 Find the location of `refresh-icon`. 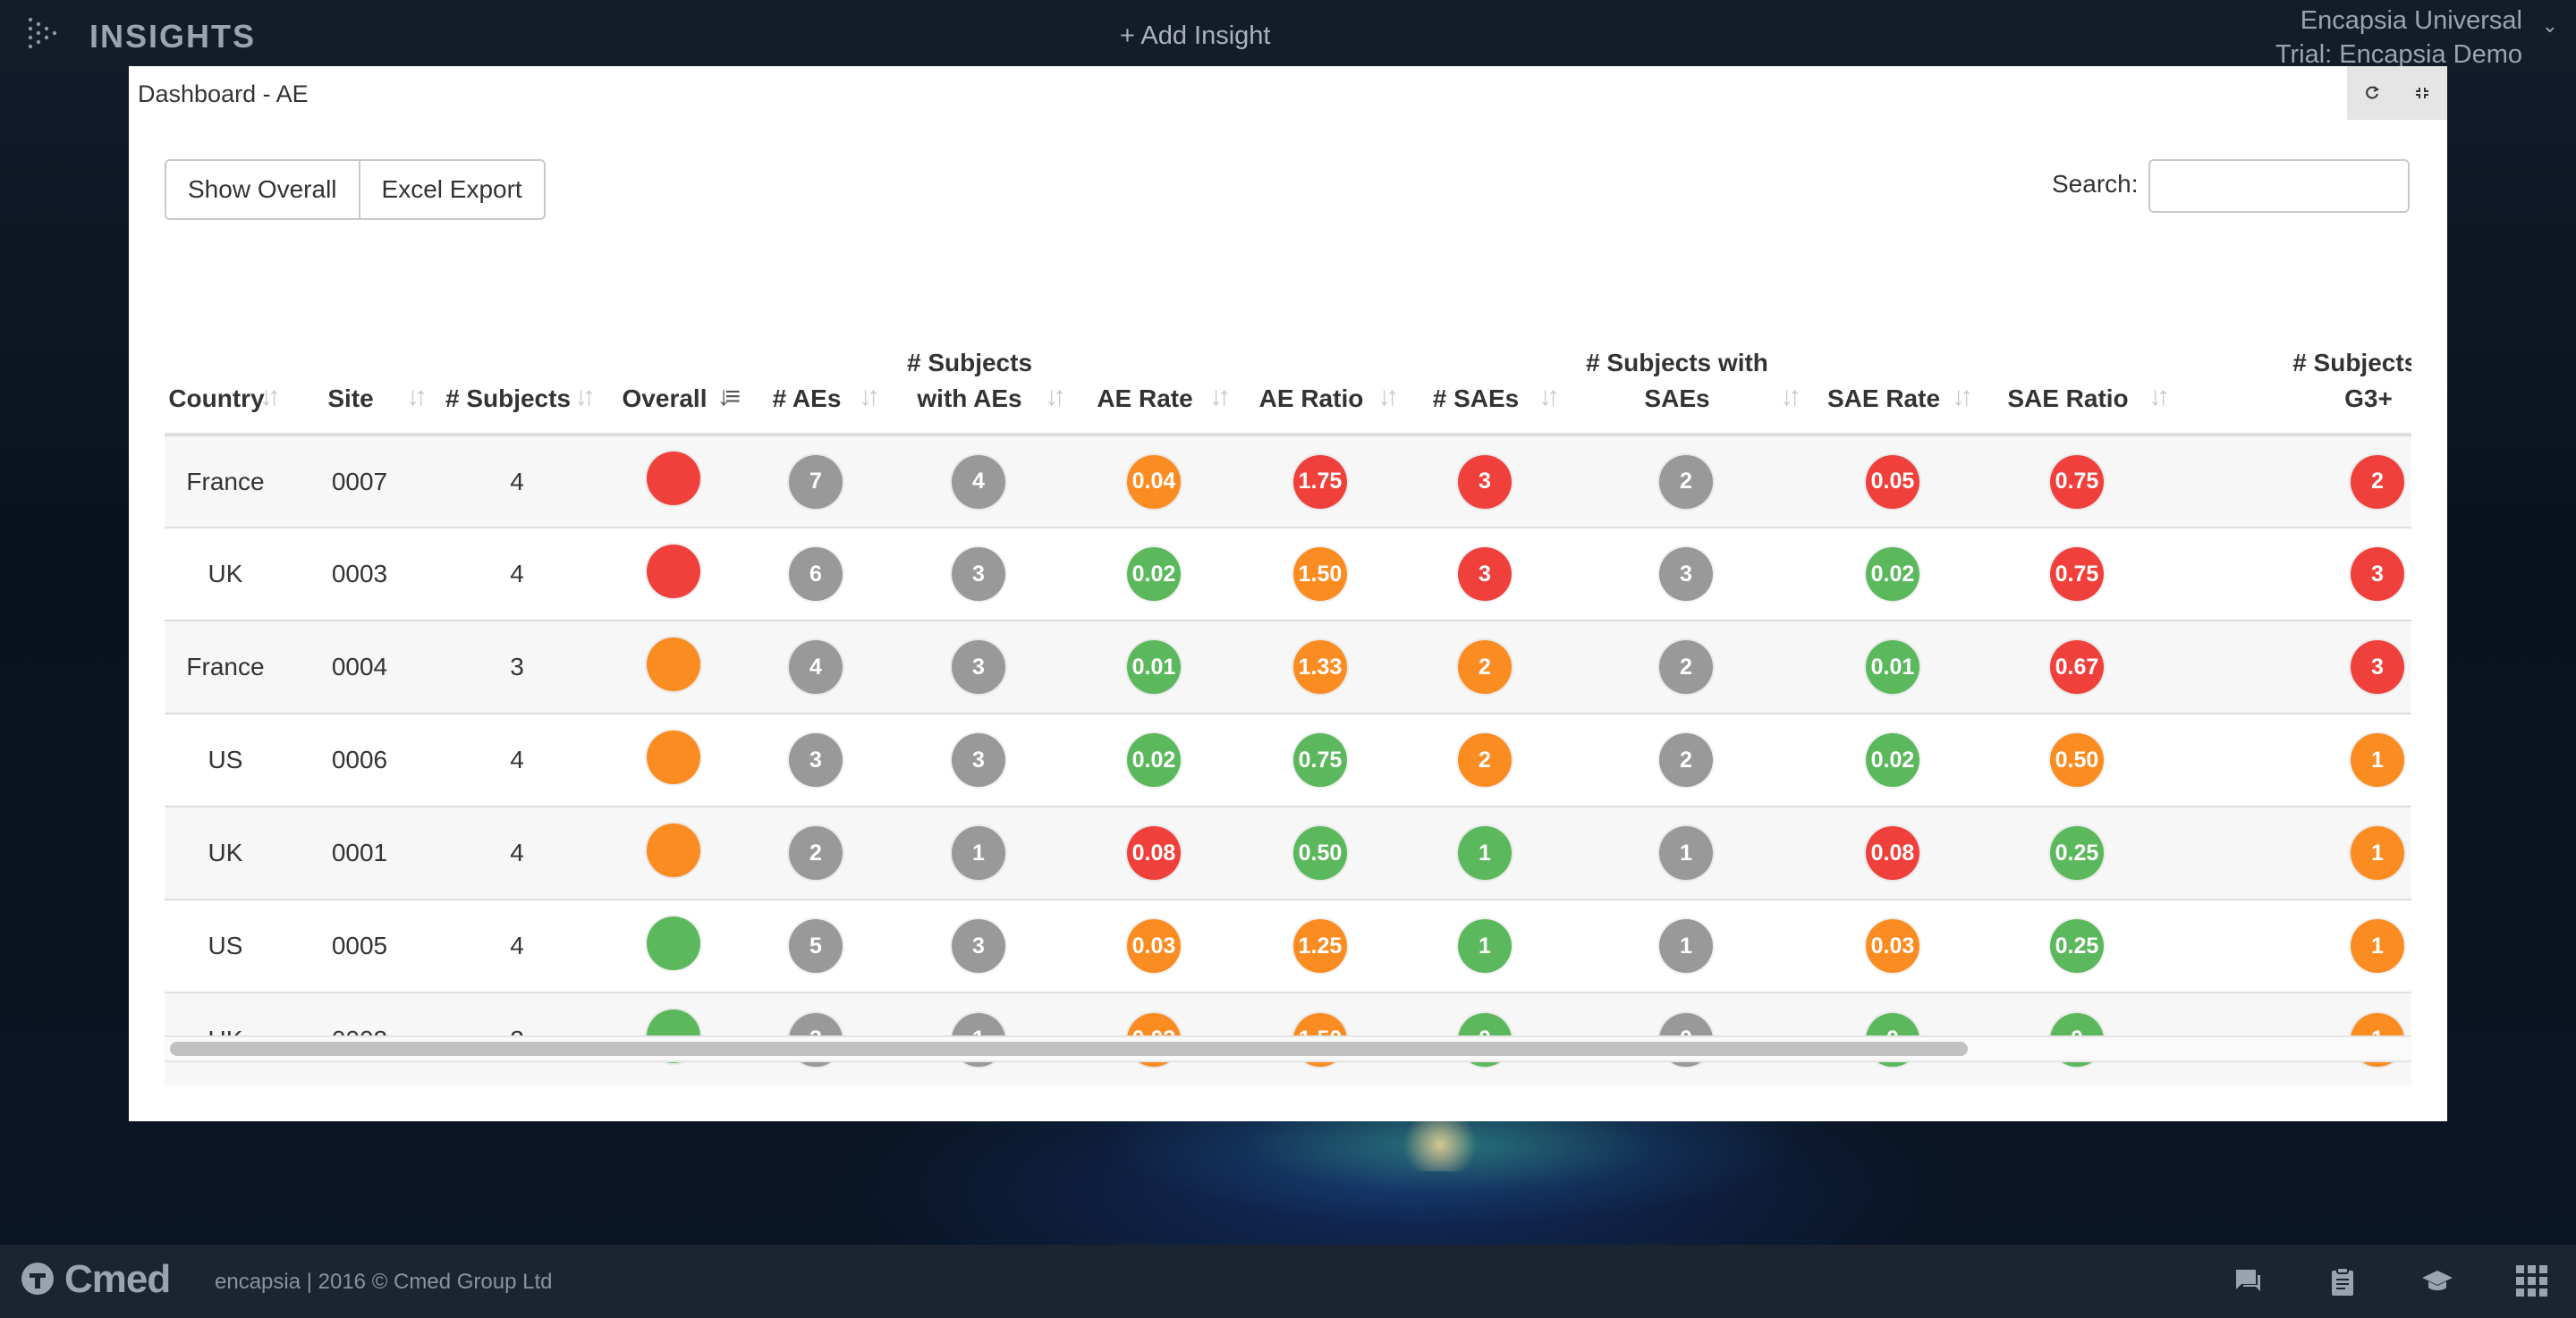

refresh-icon is located at coordinates (2372, 93).